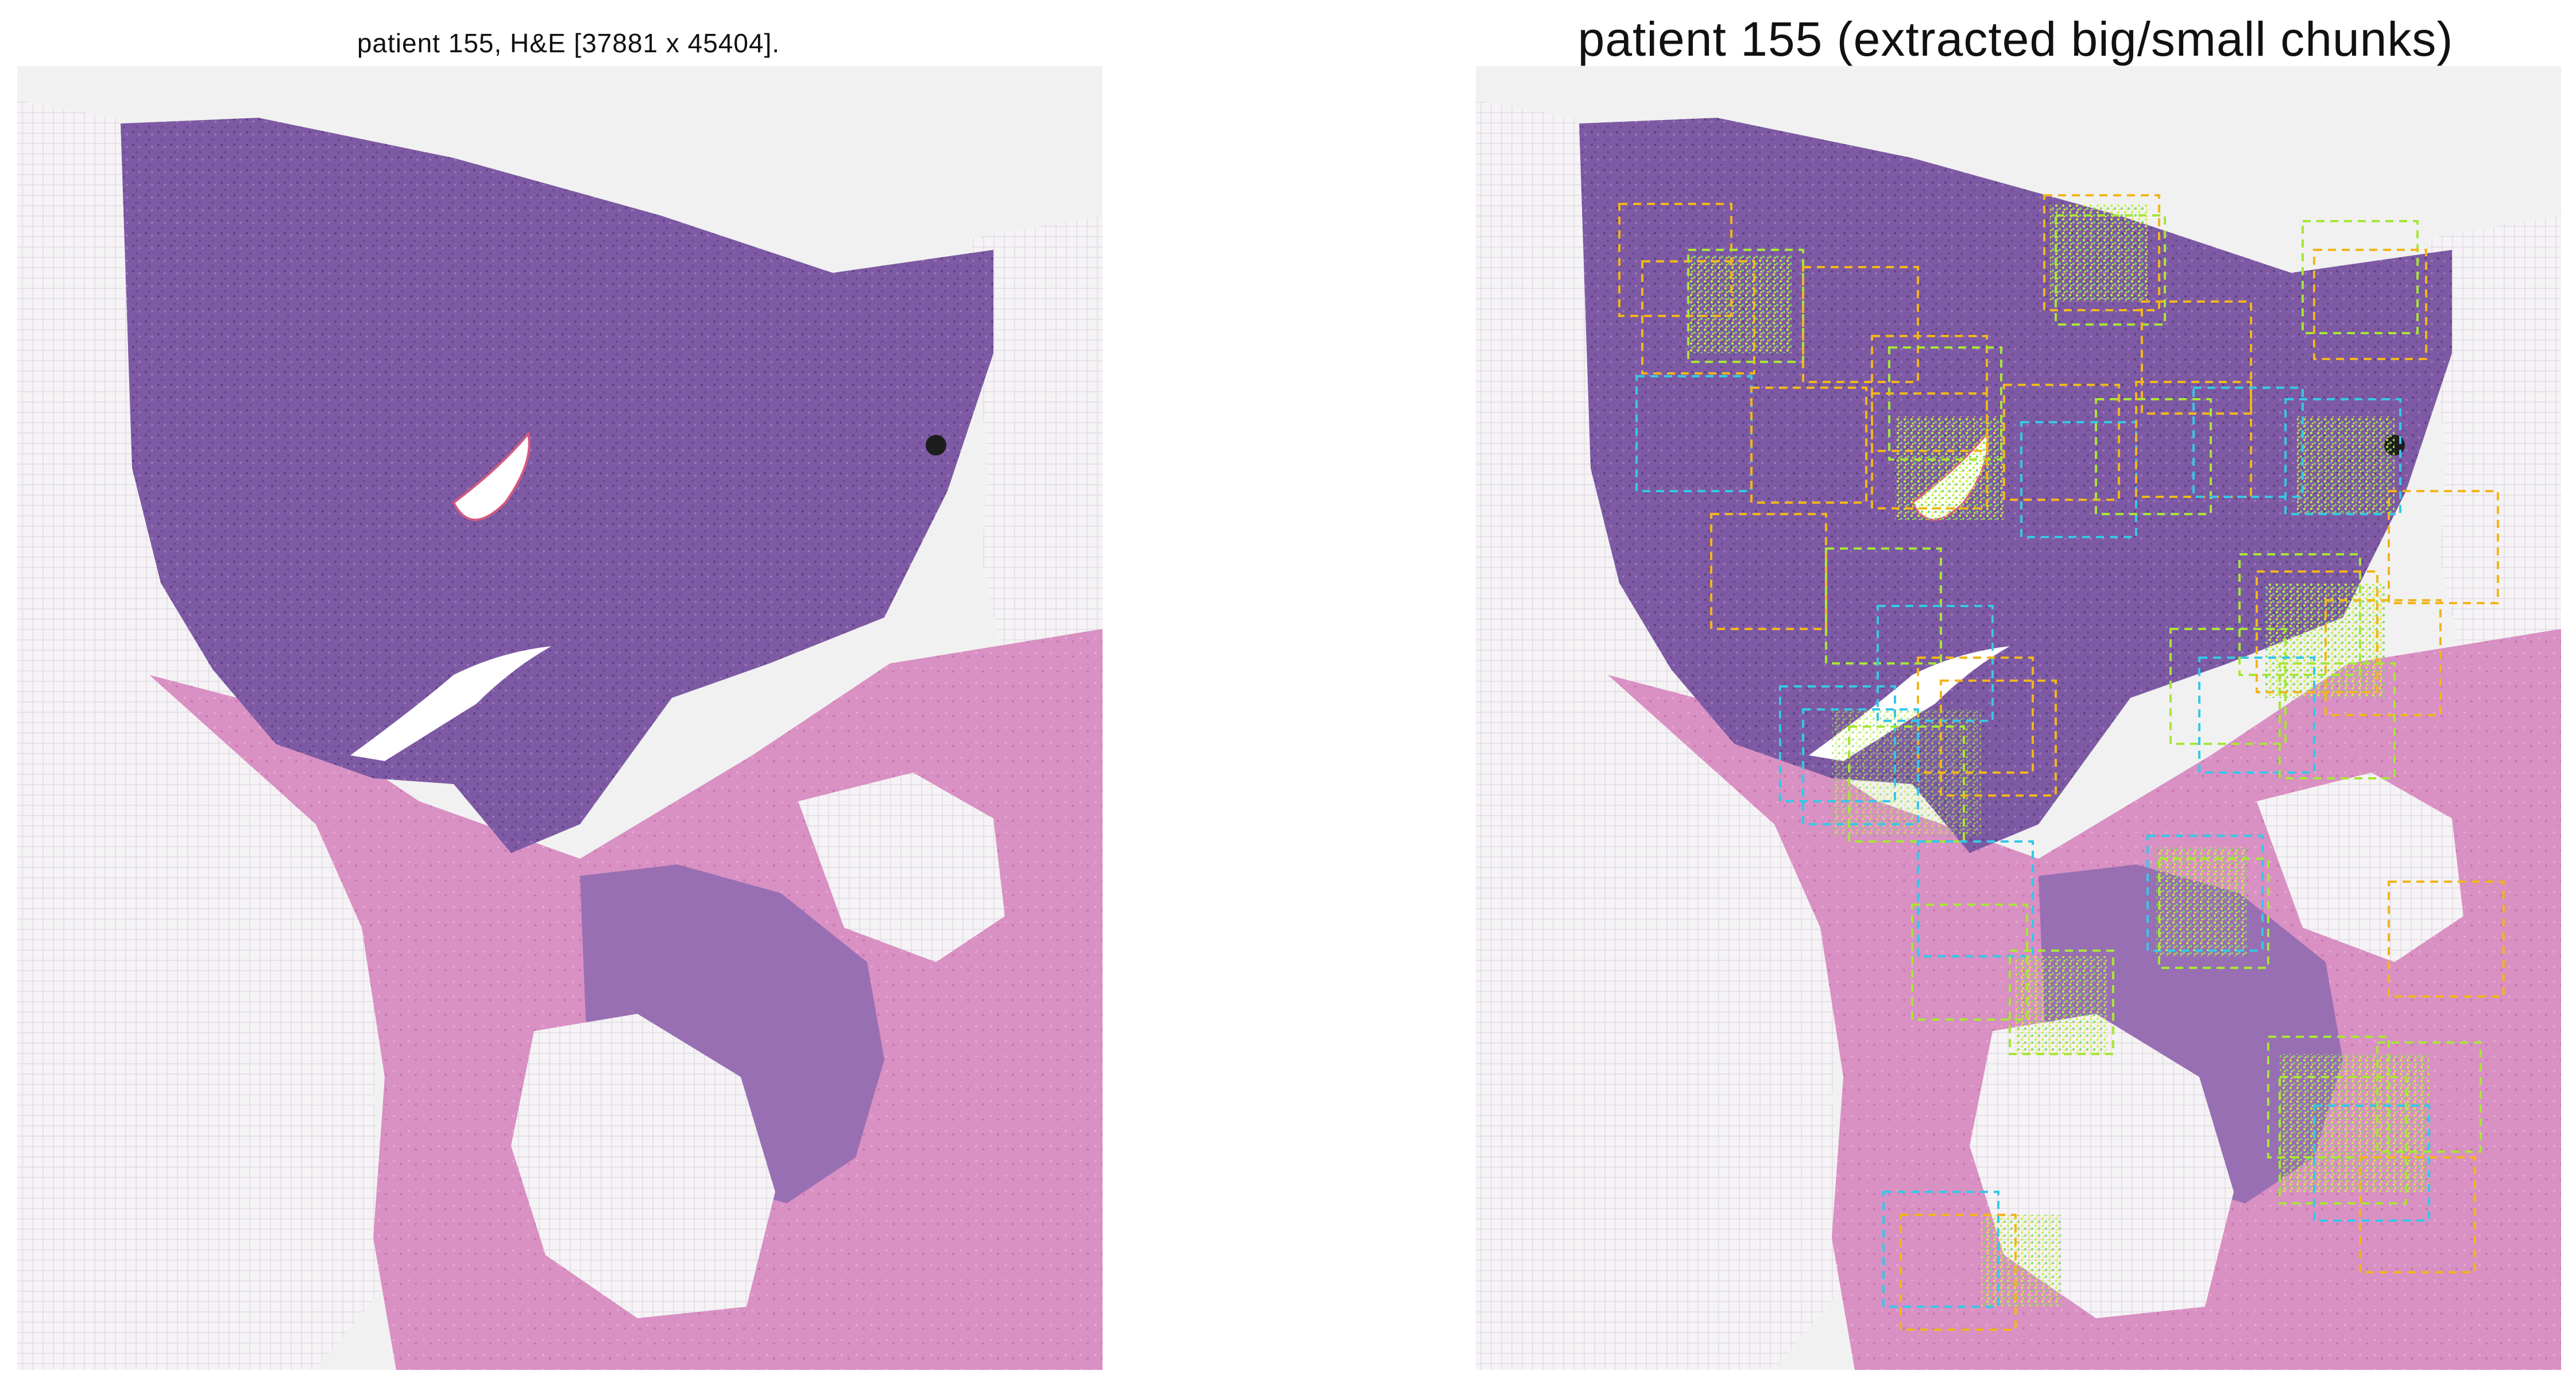 Image resolution: width=2576 pixels, height=1386 pixels. I want to click on right-fat-region-left, so click(1665, 735).